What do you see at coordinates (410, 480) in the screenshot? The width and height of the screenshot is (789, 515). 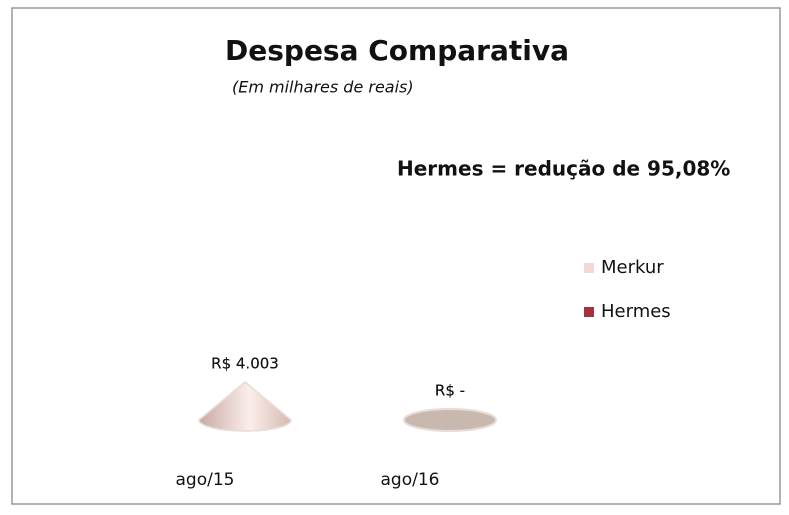 I see `x-tick-label: ago/16` at bounding box center [410, 480].